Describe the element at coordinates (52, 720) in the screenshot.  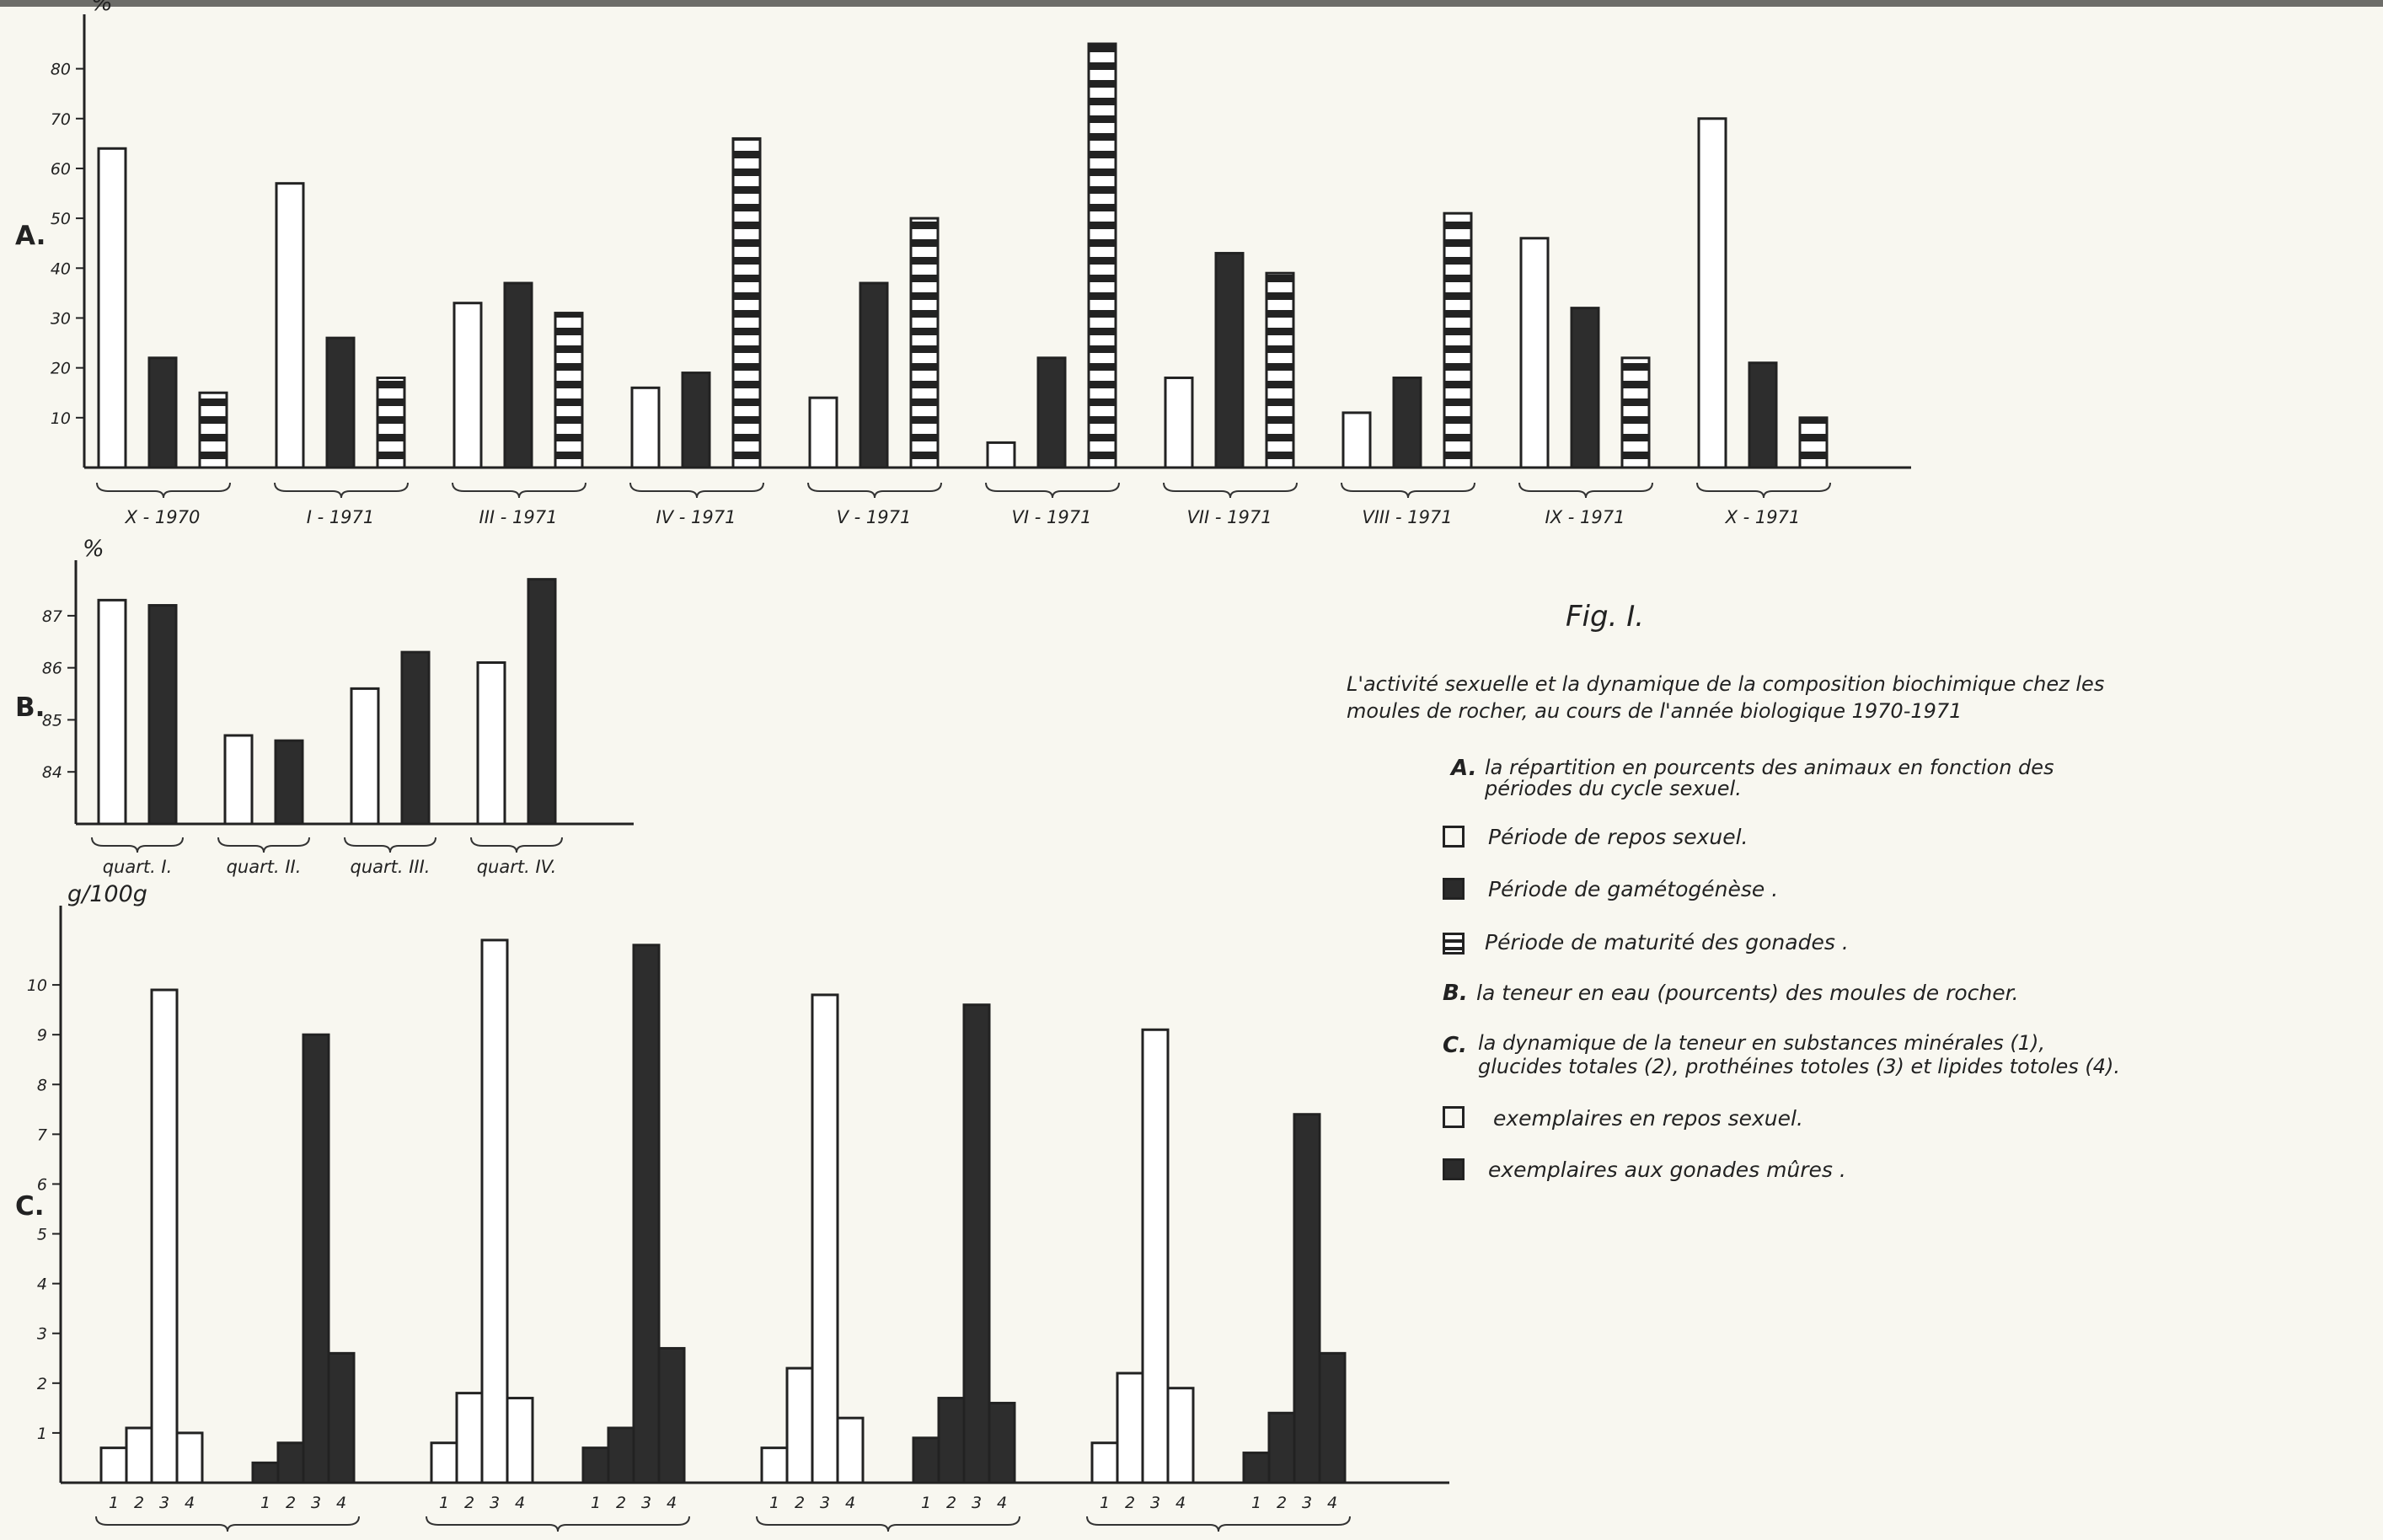
I see `chart-b-ytick-label: 85` at that location.